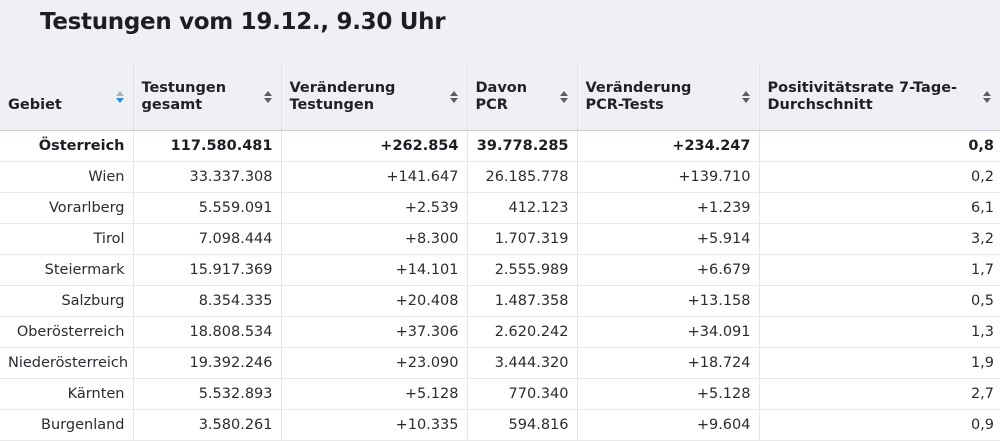 Image resolution: width=1000 pixels, height=441 pixels. What do you see at coordinates (67, 97) in the screenshot?
I see `column-header-gebiet: Gebiet` at bounding box center [67, 97].